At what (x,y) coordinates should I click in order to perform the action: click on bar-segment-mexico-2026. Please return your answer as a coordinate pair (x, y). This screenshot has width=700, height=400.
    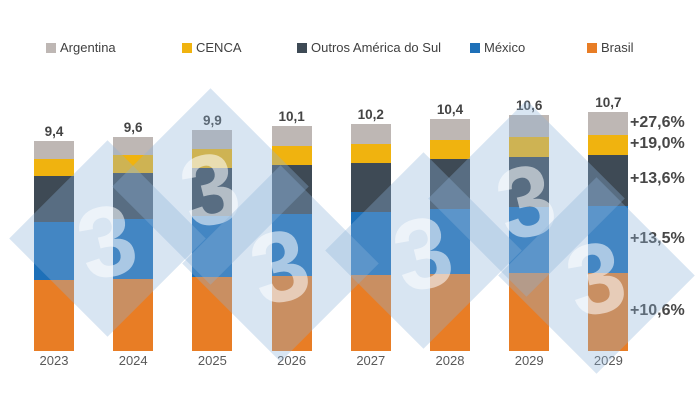
    Looking at the image, I should click on (291, 245).